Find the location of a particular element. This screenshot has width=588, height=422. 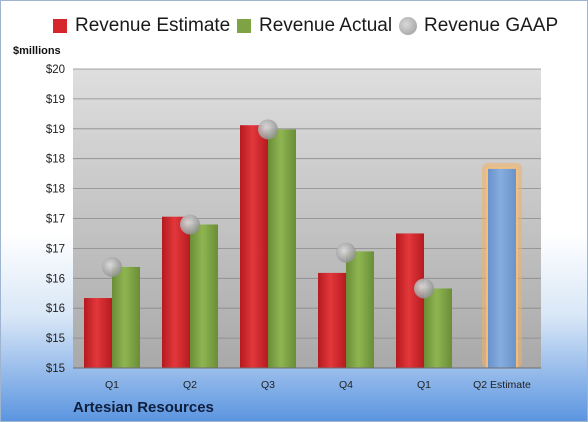

x-tick-label: Q2 is located at coordinates (190, 385).